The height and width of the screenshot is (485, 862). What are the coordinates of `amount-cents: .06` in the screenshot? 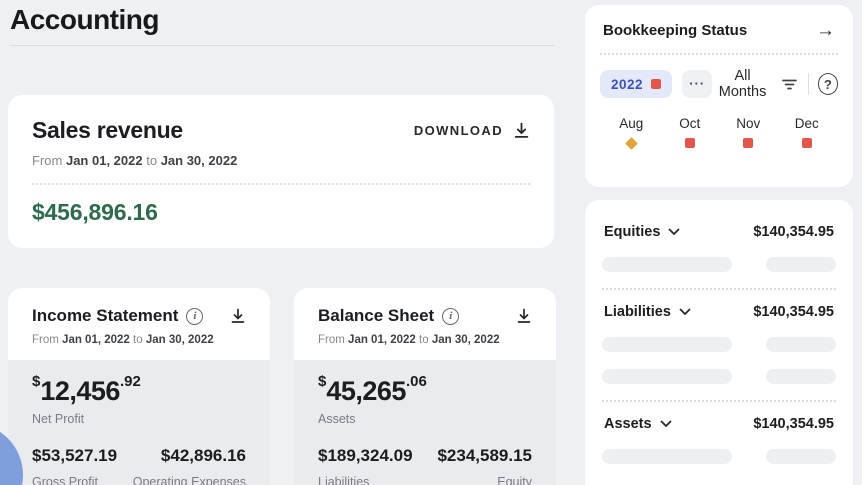 It's located at (416, 381).